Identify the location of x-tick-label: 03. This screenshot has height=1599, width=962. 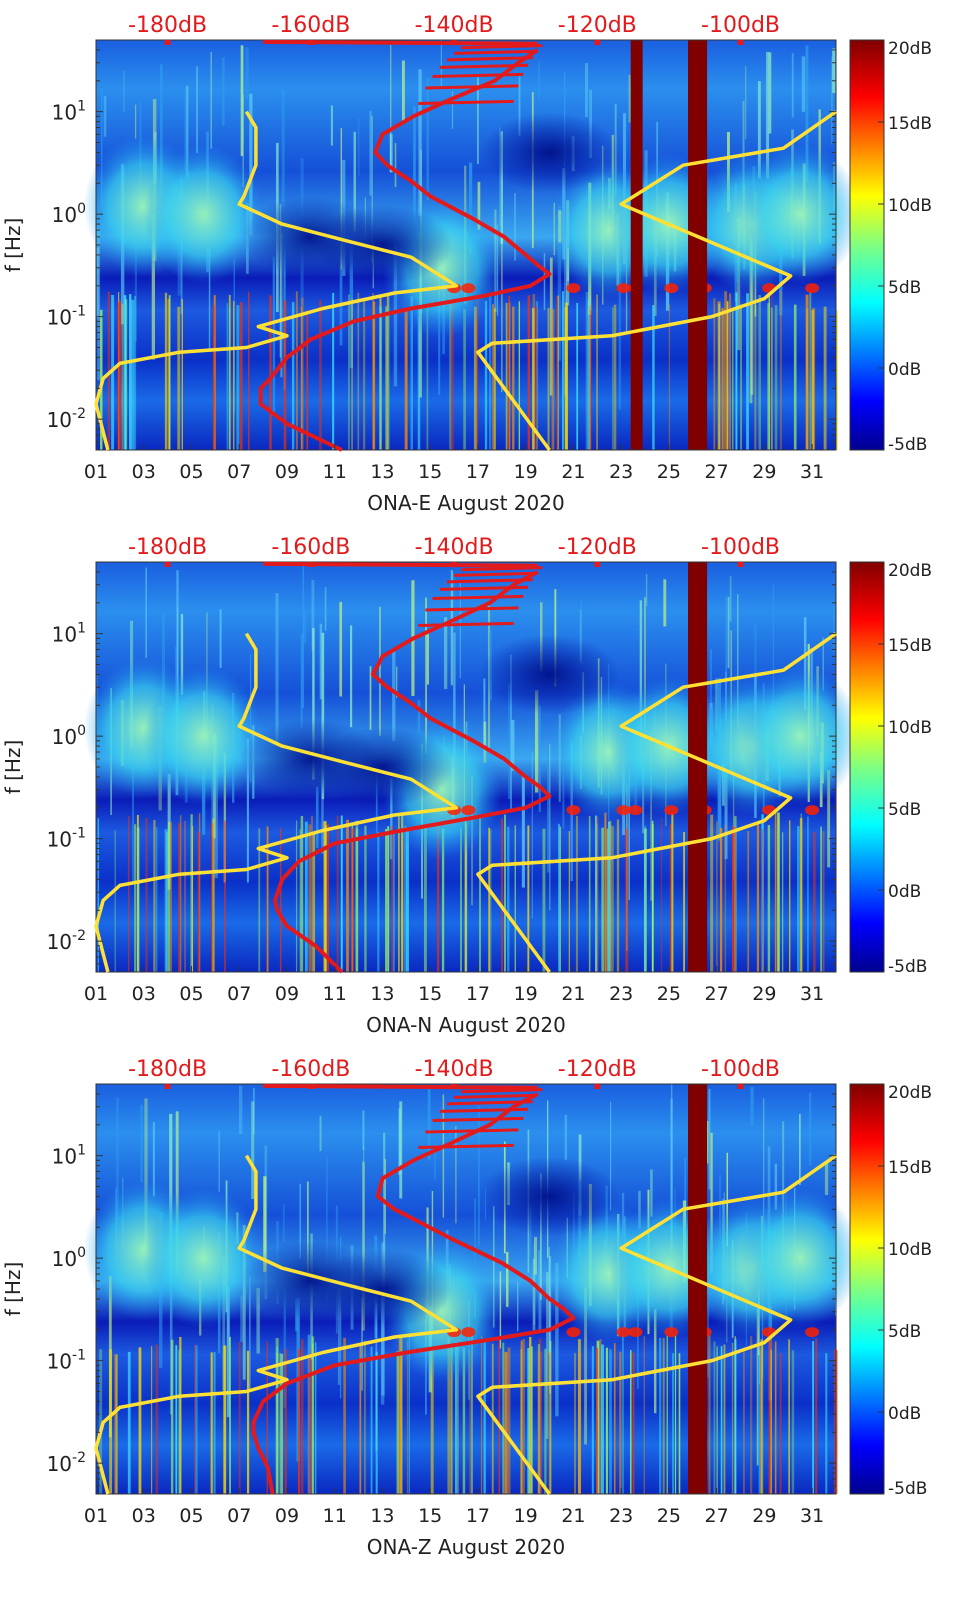
(144, 994).